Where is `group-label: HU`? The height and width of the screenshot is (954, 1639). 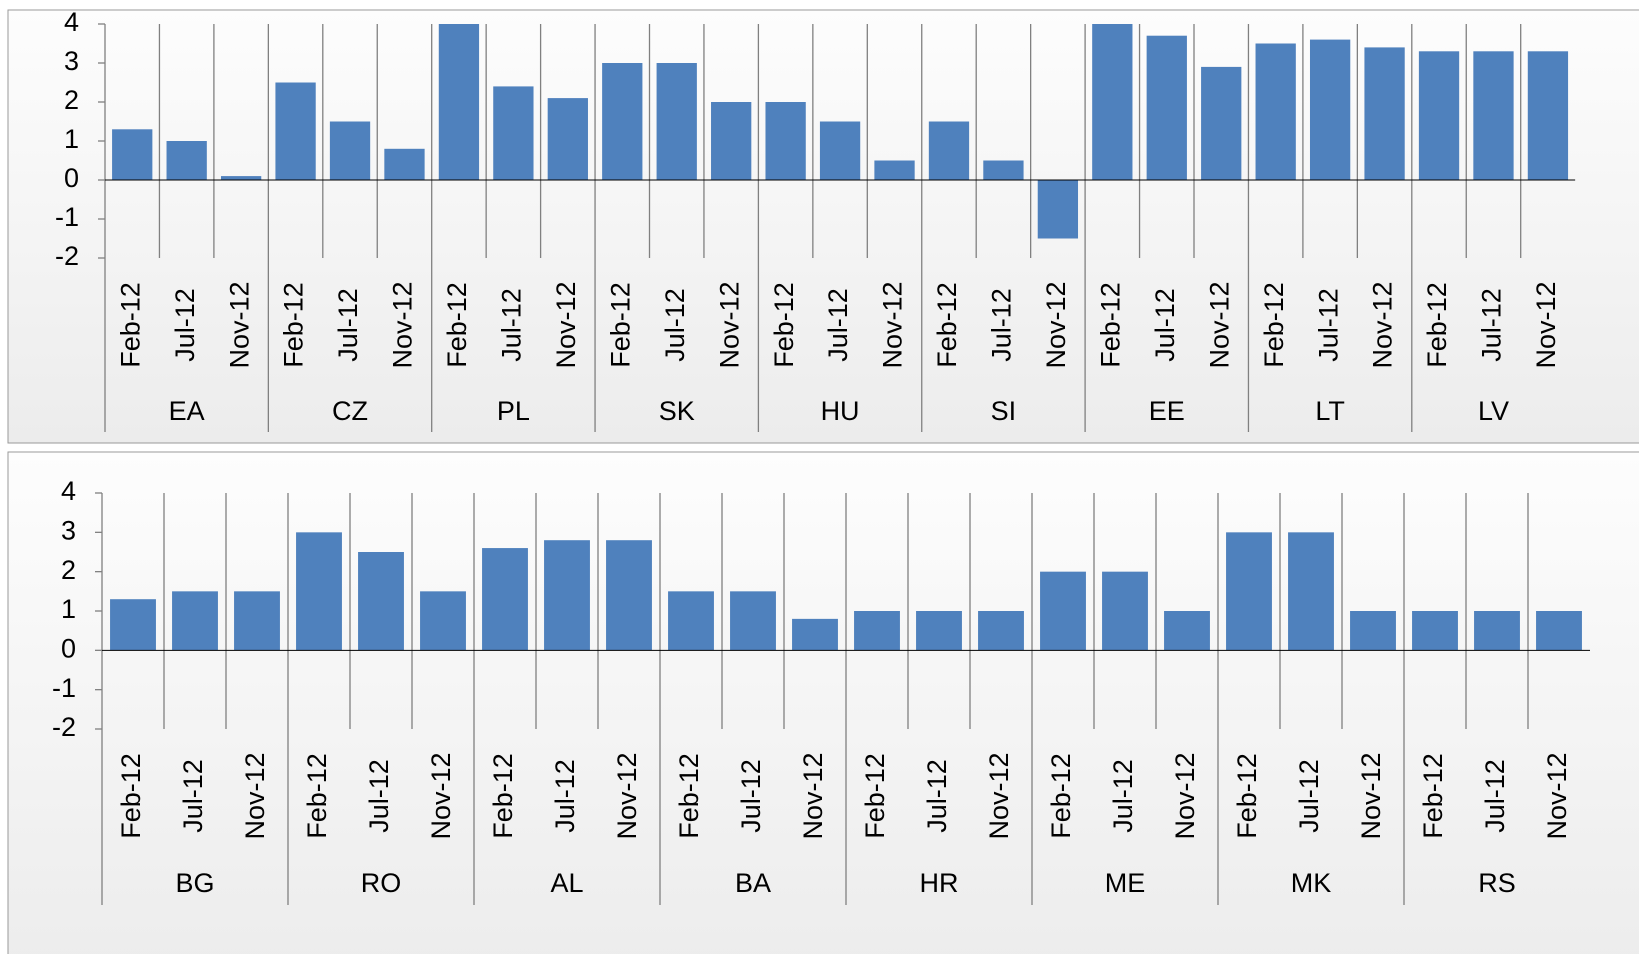
group-label: HU is located at coordinates (840, 411).